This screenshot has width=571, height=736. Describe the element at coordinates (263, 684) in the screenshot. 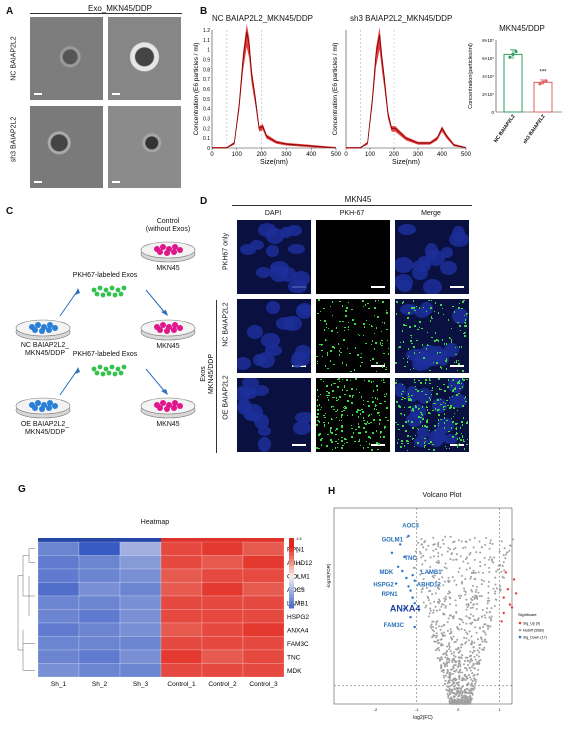

I see `sample-label: Control_3` at that location.